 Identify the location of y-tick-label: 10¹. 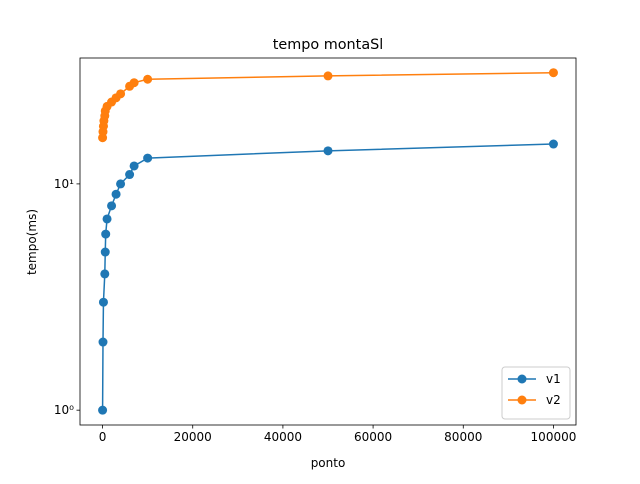
(64, 184).